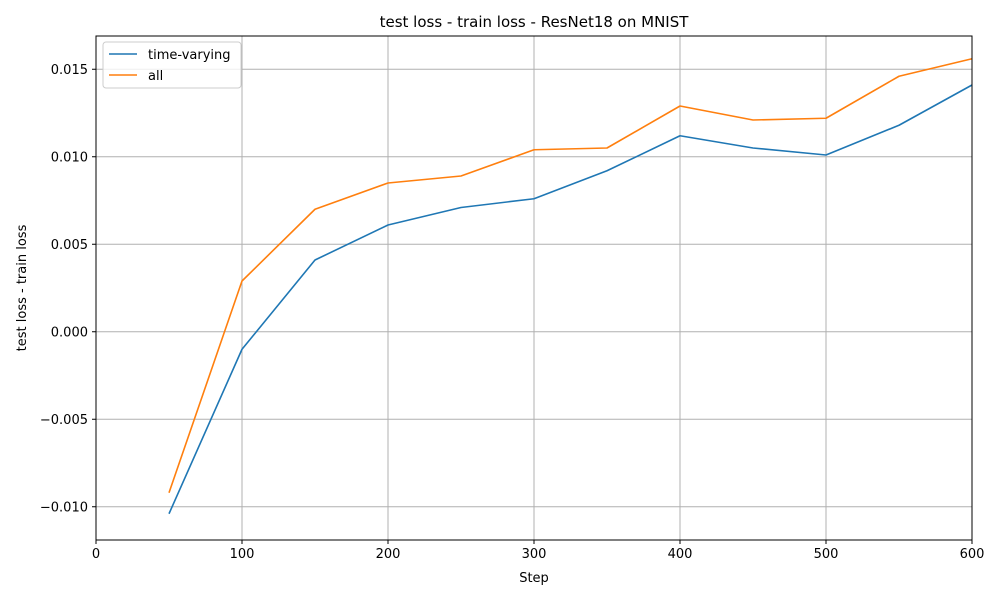 The height and width of the screenshot is (600, 1000). I want to click on y-tick-label: 0.010, so click(69, 157).